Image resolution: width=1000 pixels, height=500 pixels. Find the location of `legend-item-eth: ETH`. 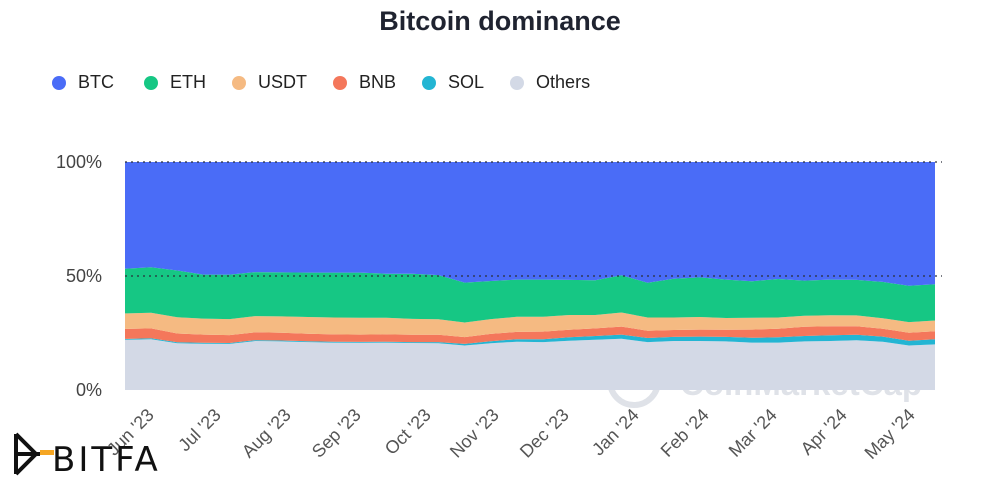

legend-item-eth: ETH is located at coordinates (173, 82).